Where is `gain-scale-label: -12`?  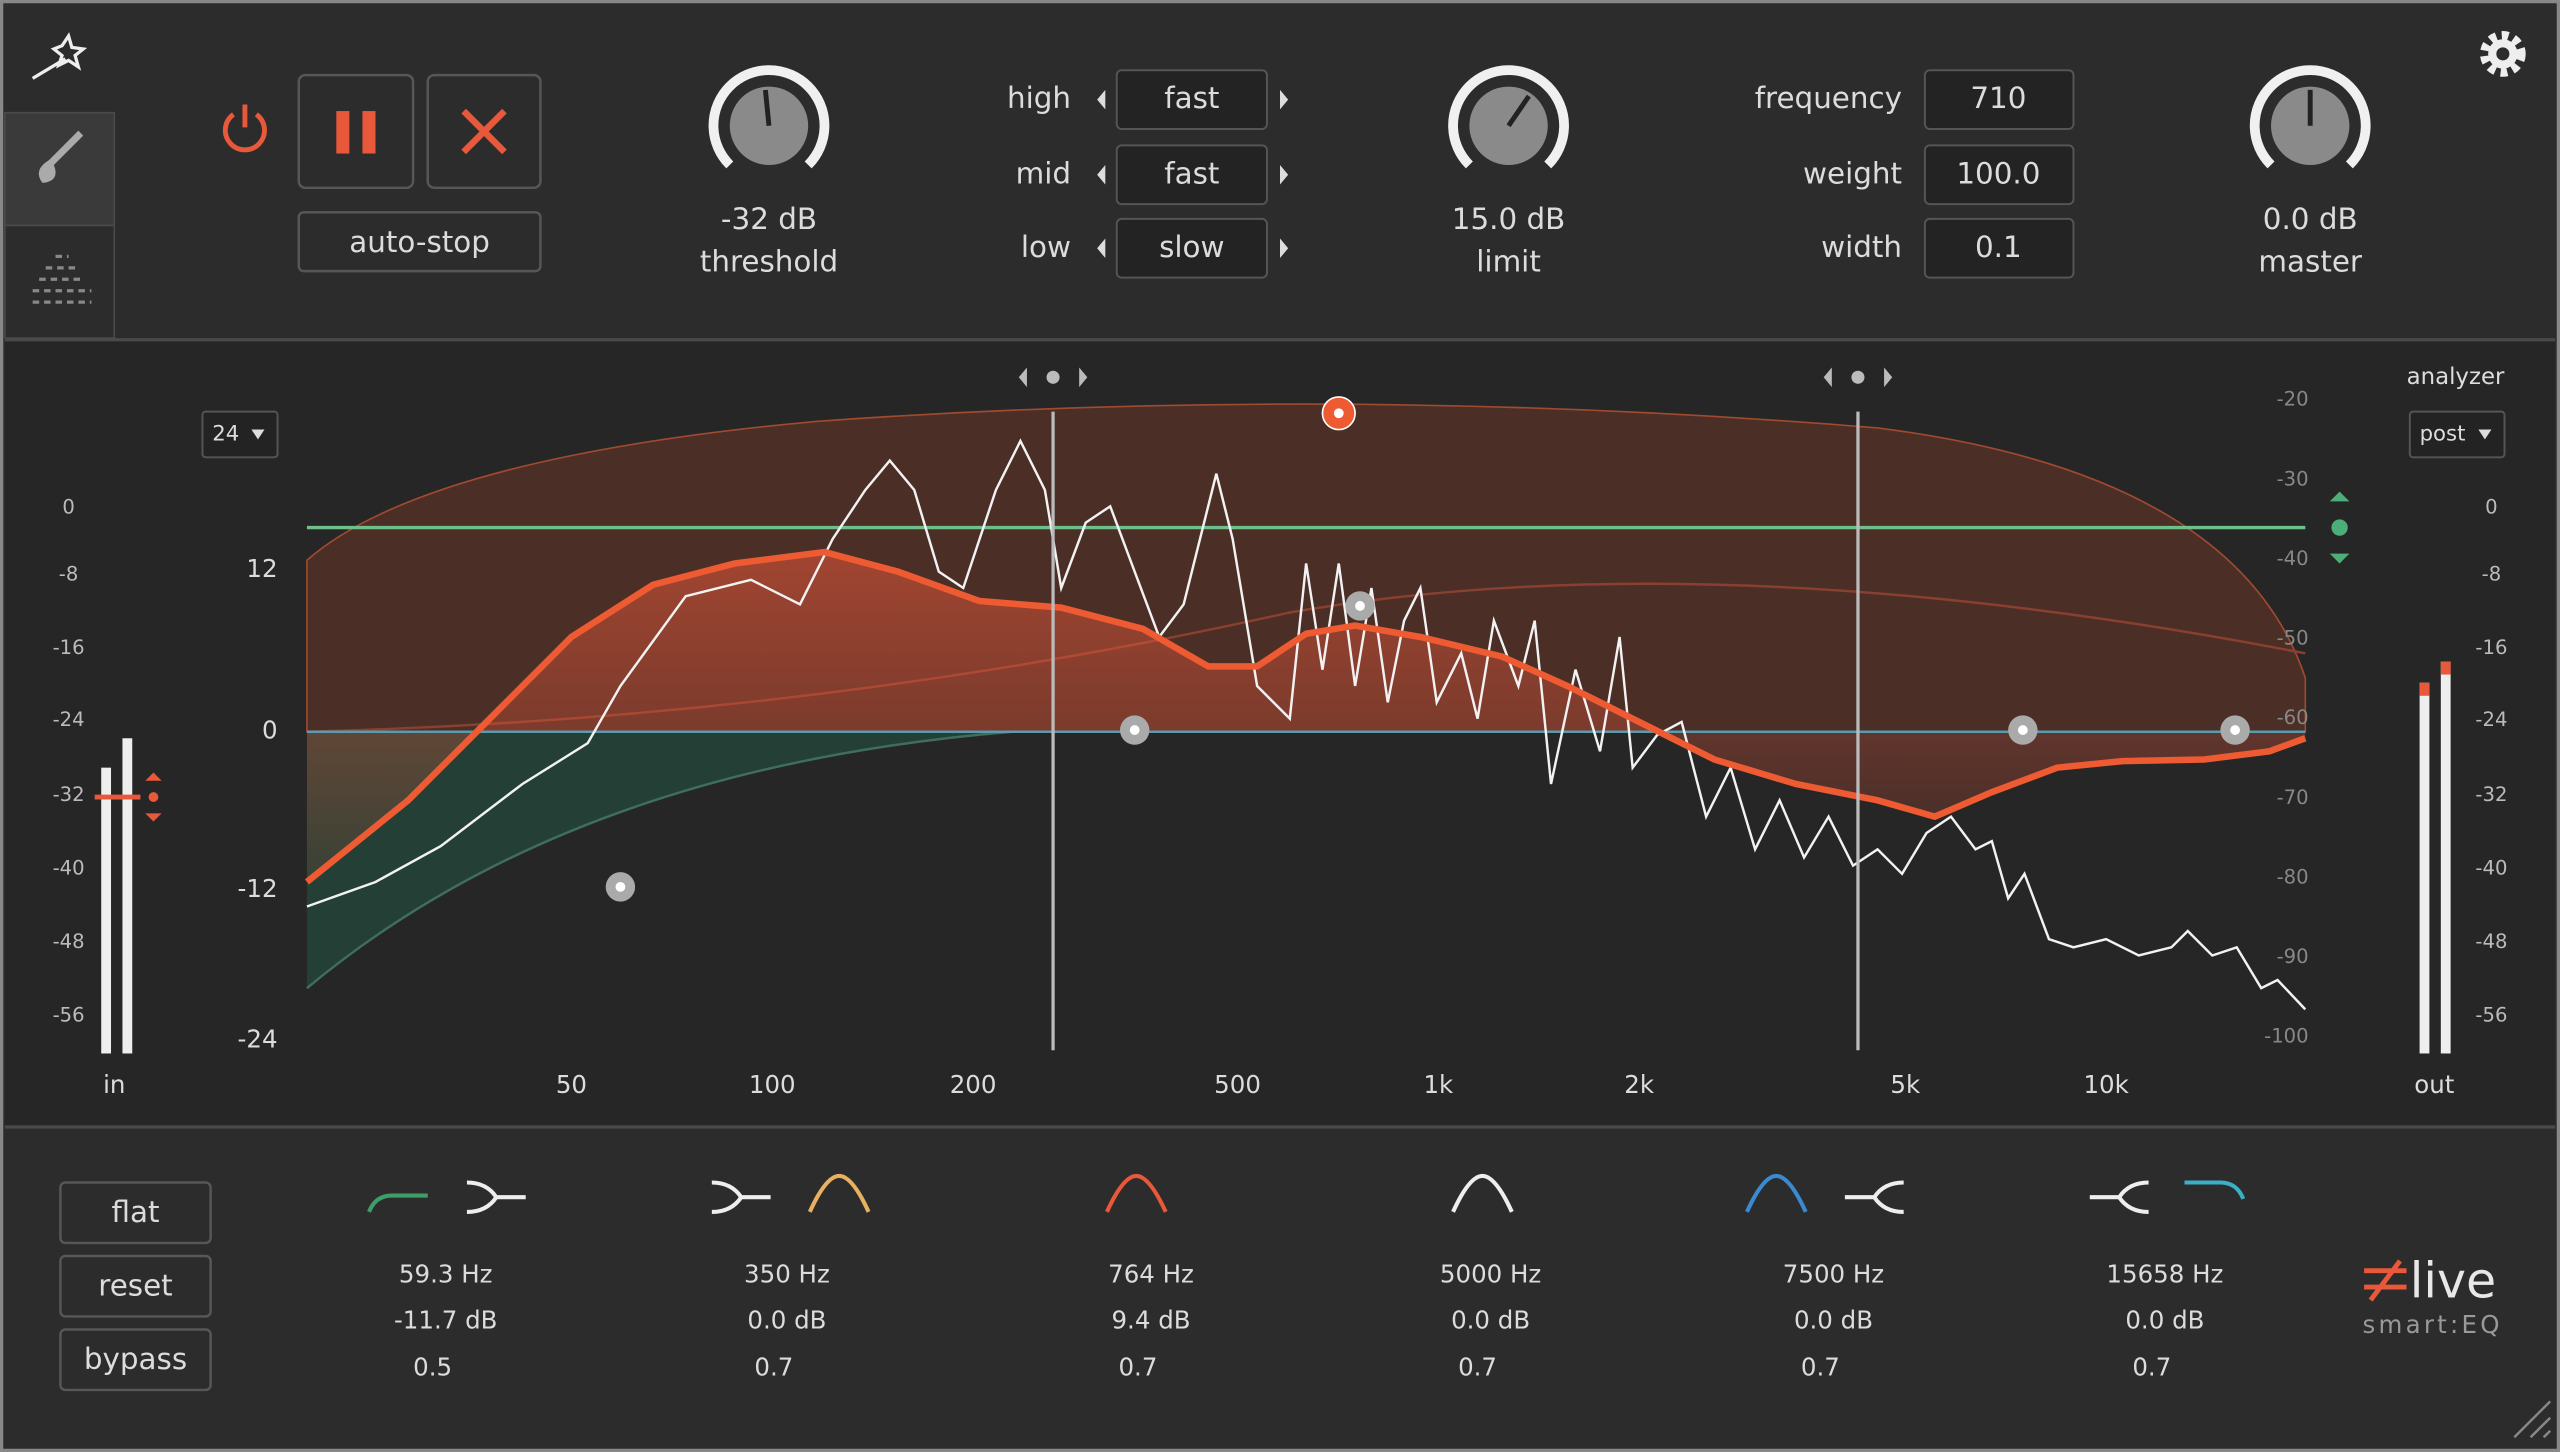
gain-scale-label: -12 is located at coordinates (258, 888).